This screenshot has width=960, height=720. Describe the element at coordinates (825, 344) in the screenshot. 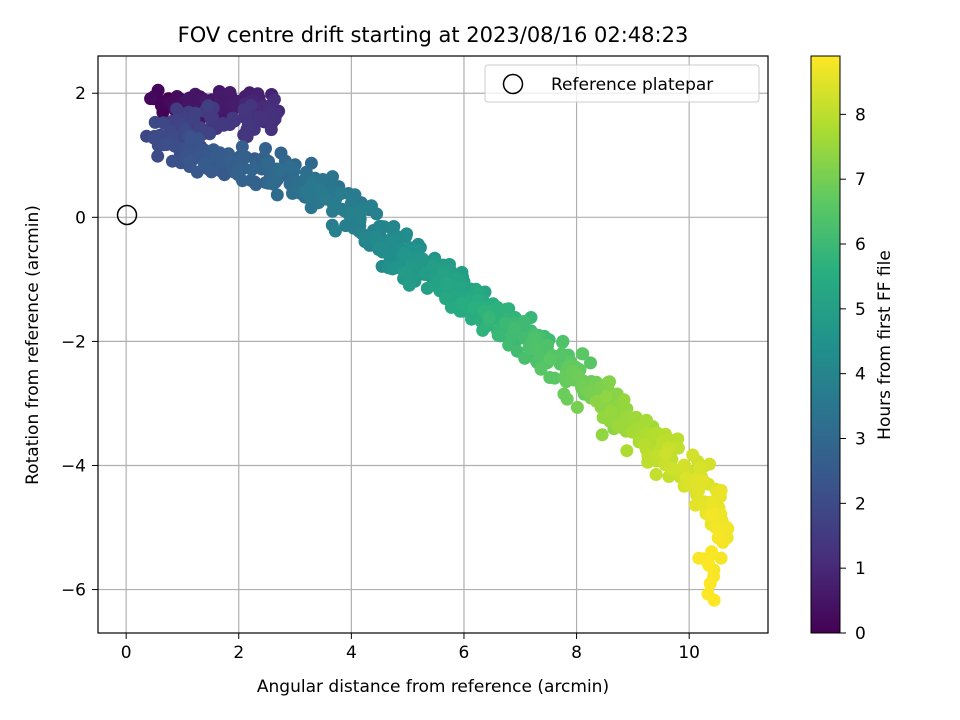

I see `colorbar` at that location.